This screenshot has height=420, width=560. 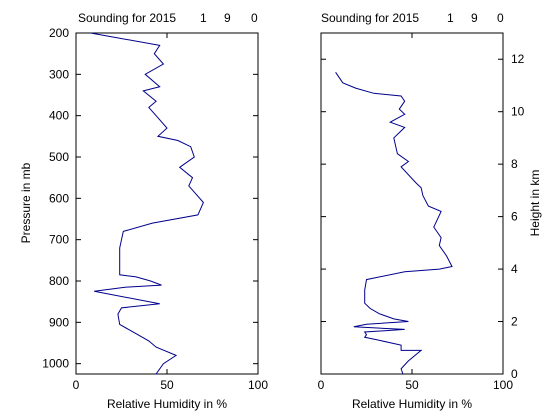 I want to click on left-y-tick-label-4: 600, so click(x=59, y=198).